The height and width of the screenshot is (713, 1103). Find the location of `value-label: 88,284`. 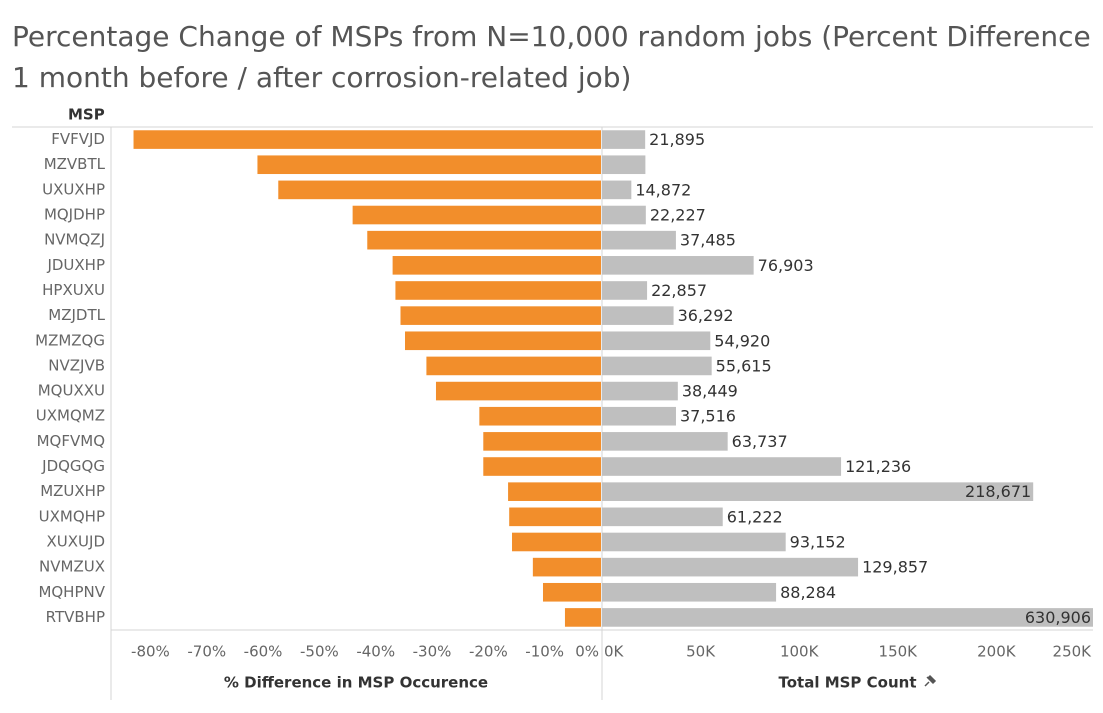

value-label: 88,284 is located at coordinates (808, 592).